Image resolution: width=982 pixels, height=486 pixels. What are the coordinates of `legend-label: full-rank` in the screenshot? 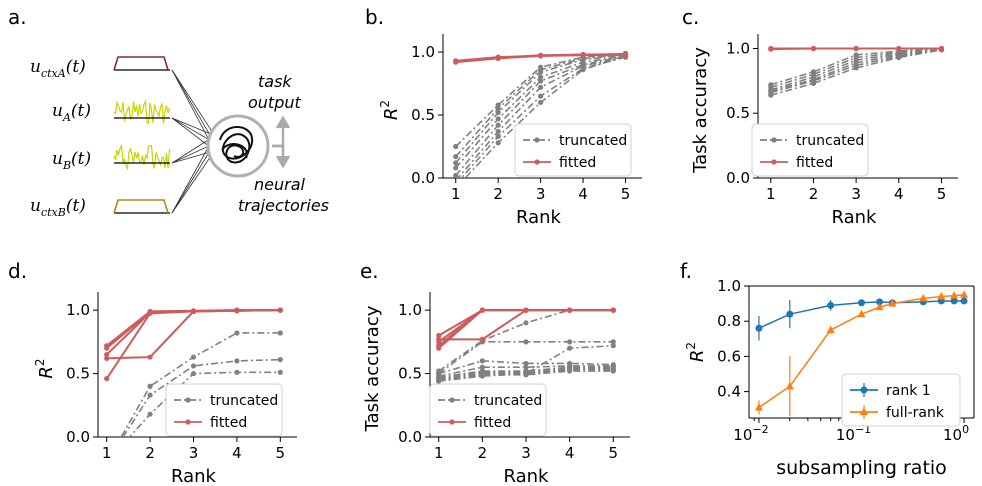 It's located at (915, 413).